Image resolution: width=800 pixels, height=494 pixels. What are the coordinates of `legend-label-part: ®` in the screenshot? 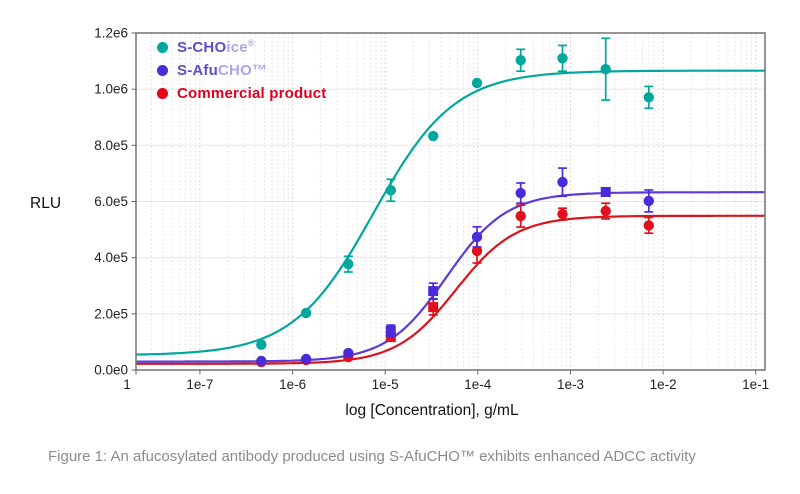 It's located at (251, 43).